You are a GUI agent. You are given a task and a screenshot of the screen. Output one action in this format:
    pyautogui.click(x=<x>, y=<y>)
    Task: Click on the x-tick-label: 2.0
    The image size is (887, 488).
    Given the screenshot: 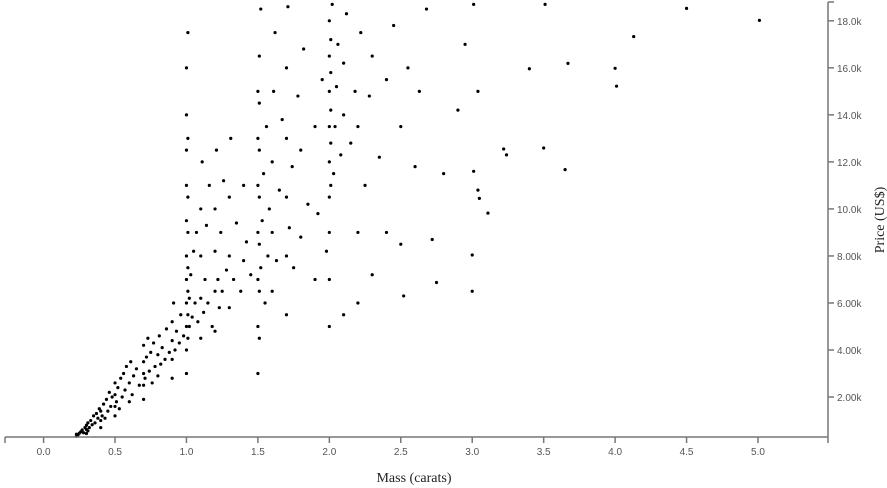 What is the action you would take?
    pyautogui.click(x=329, y=452)
    